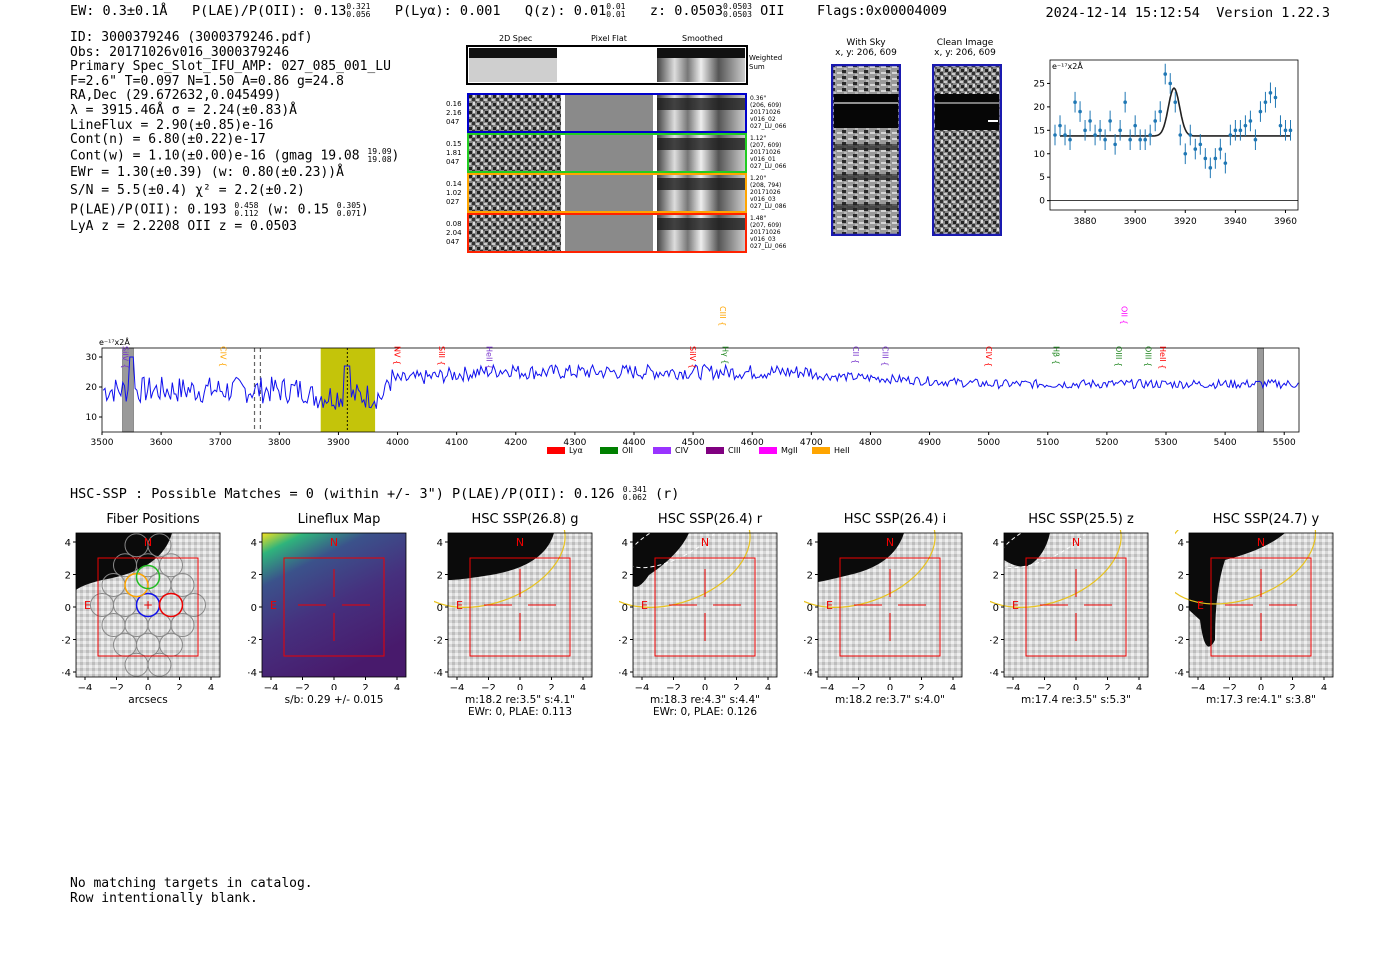 Image resolution: width=1400 pixels, height=953 pixels. I want to click on cutout-right-value: 027_LU_066, so click(768, 246).